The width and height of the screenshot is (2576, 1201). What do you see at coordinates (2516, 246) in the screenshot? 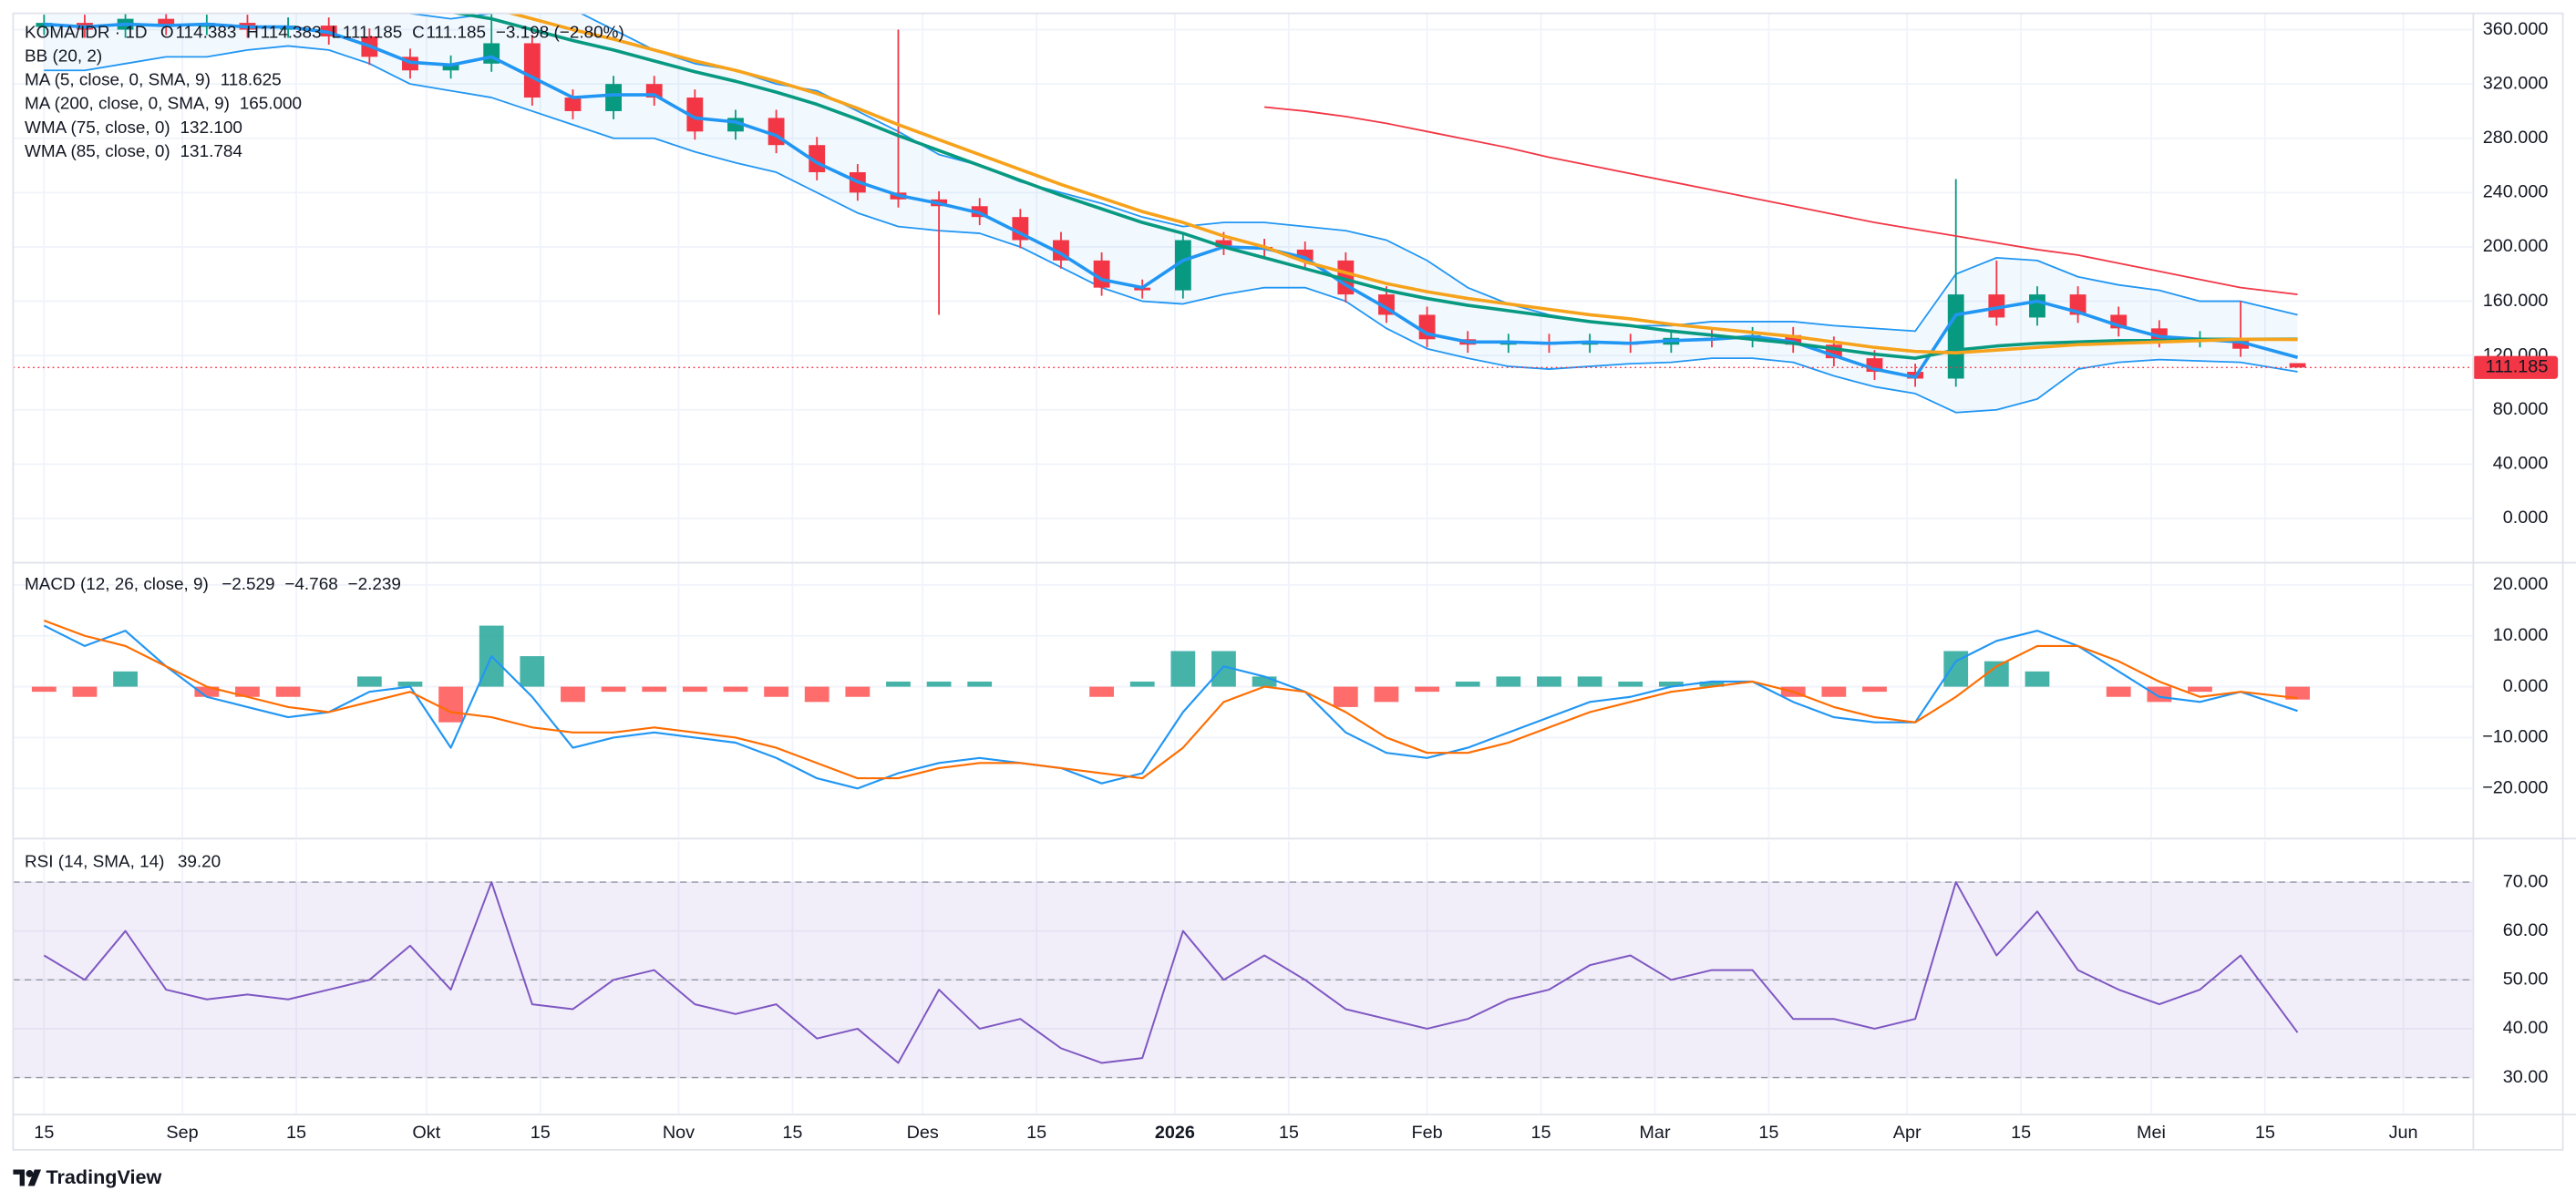
I see `y-tick-label: 200.000` at bounding box center [2516, 246].